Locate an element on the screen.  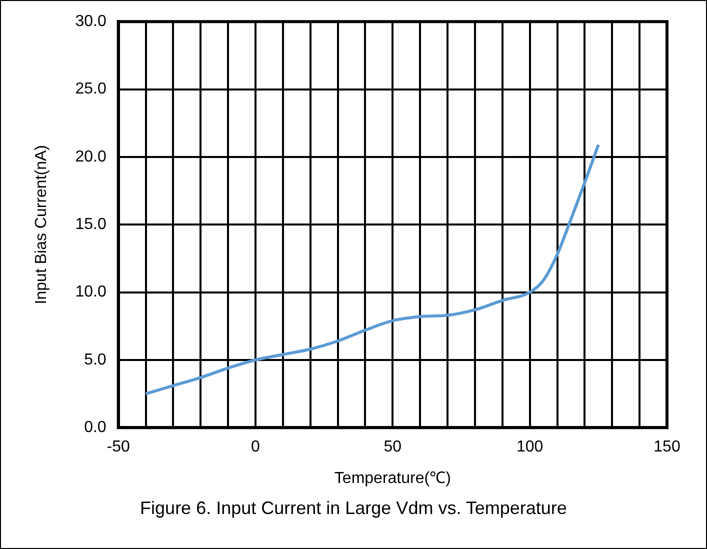
y-tick-label: 30.0 is located at coordinates (90, 21).